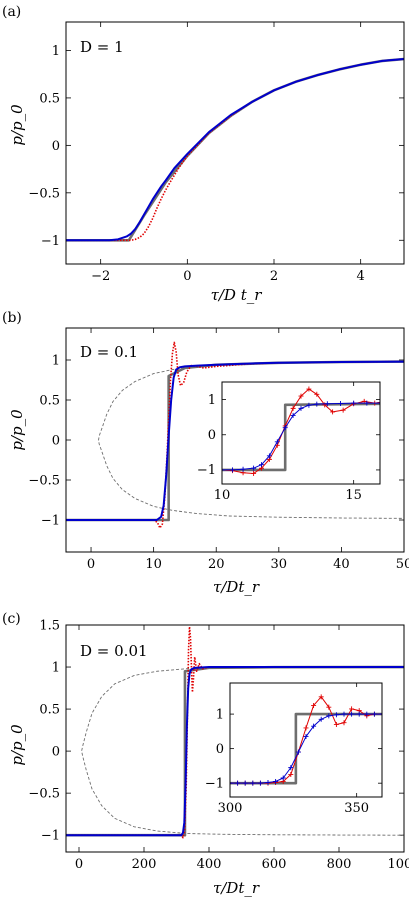  What do you see at coordinates (279, 564) in the screenshot?
I see `x-tick-label: 30` at bounding box center [279, 564].